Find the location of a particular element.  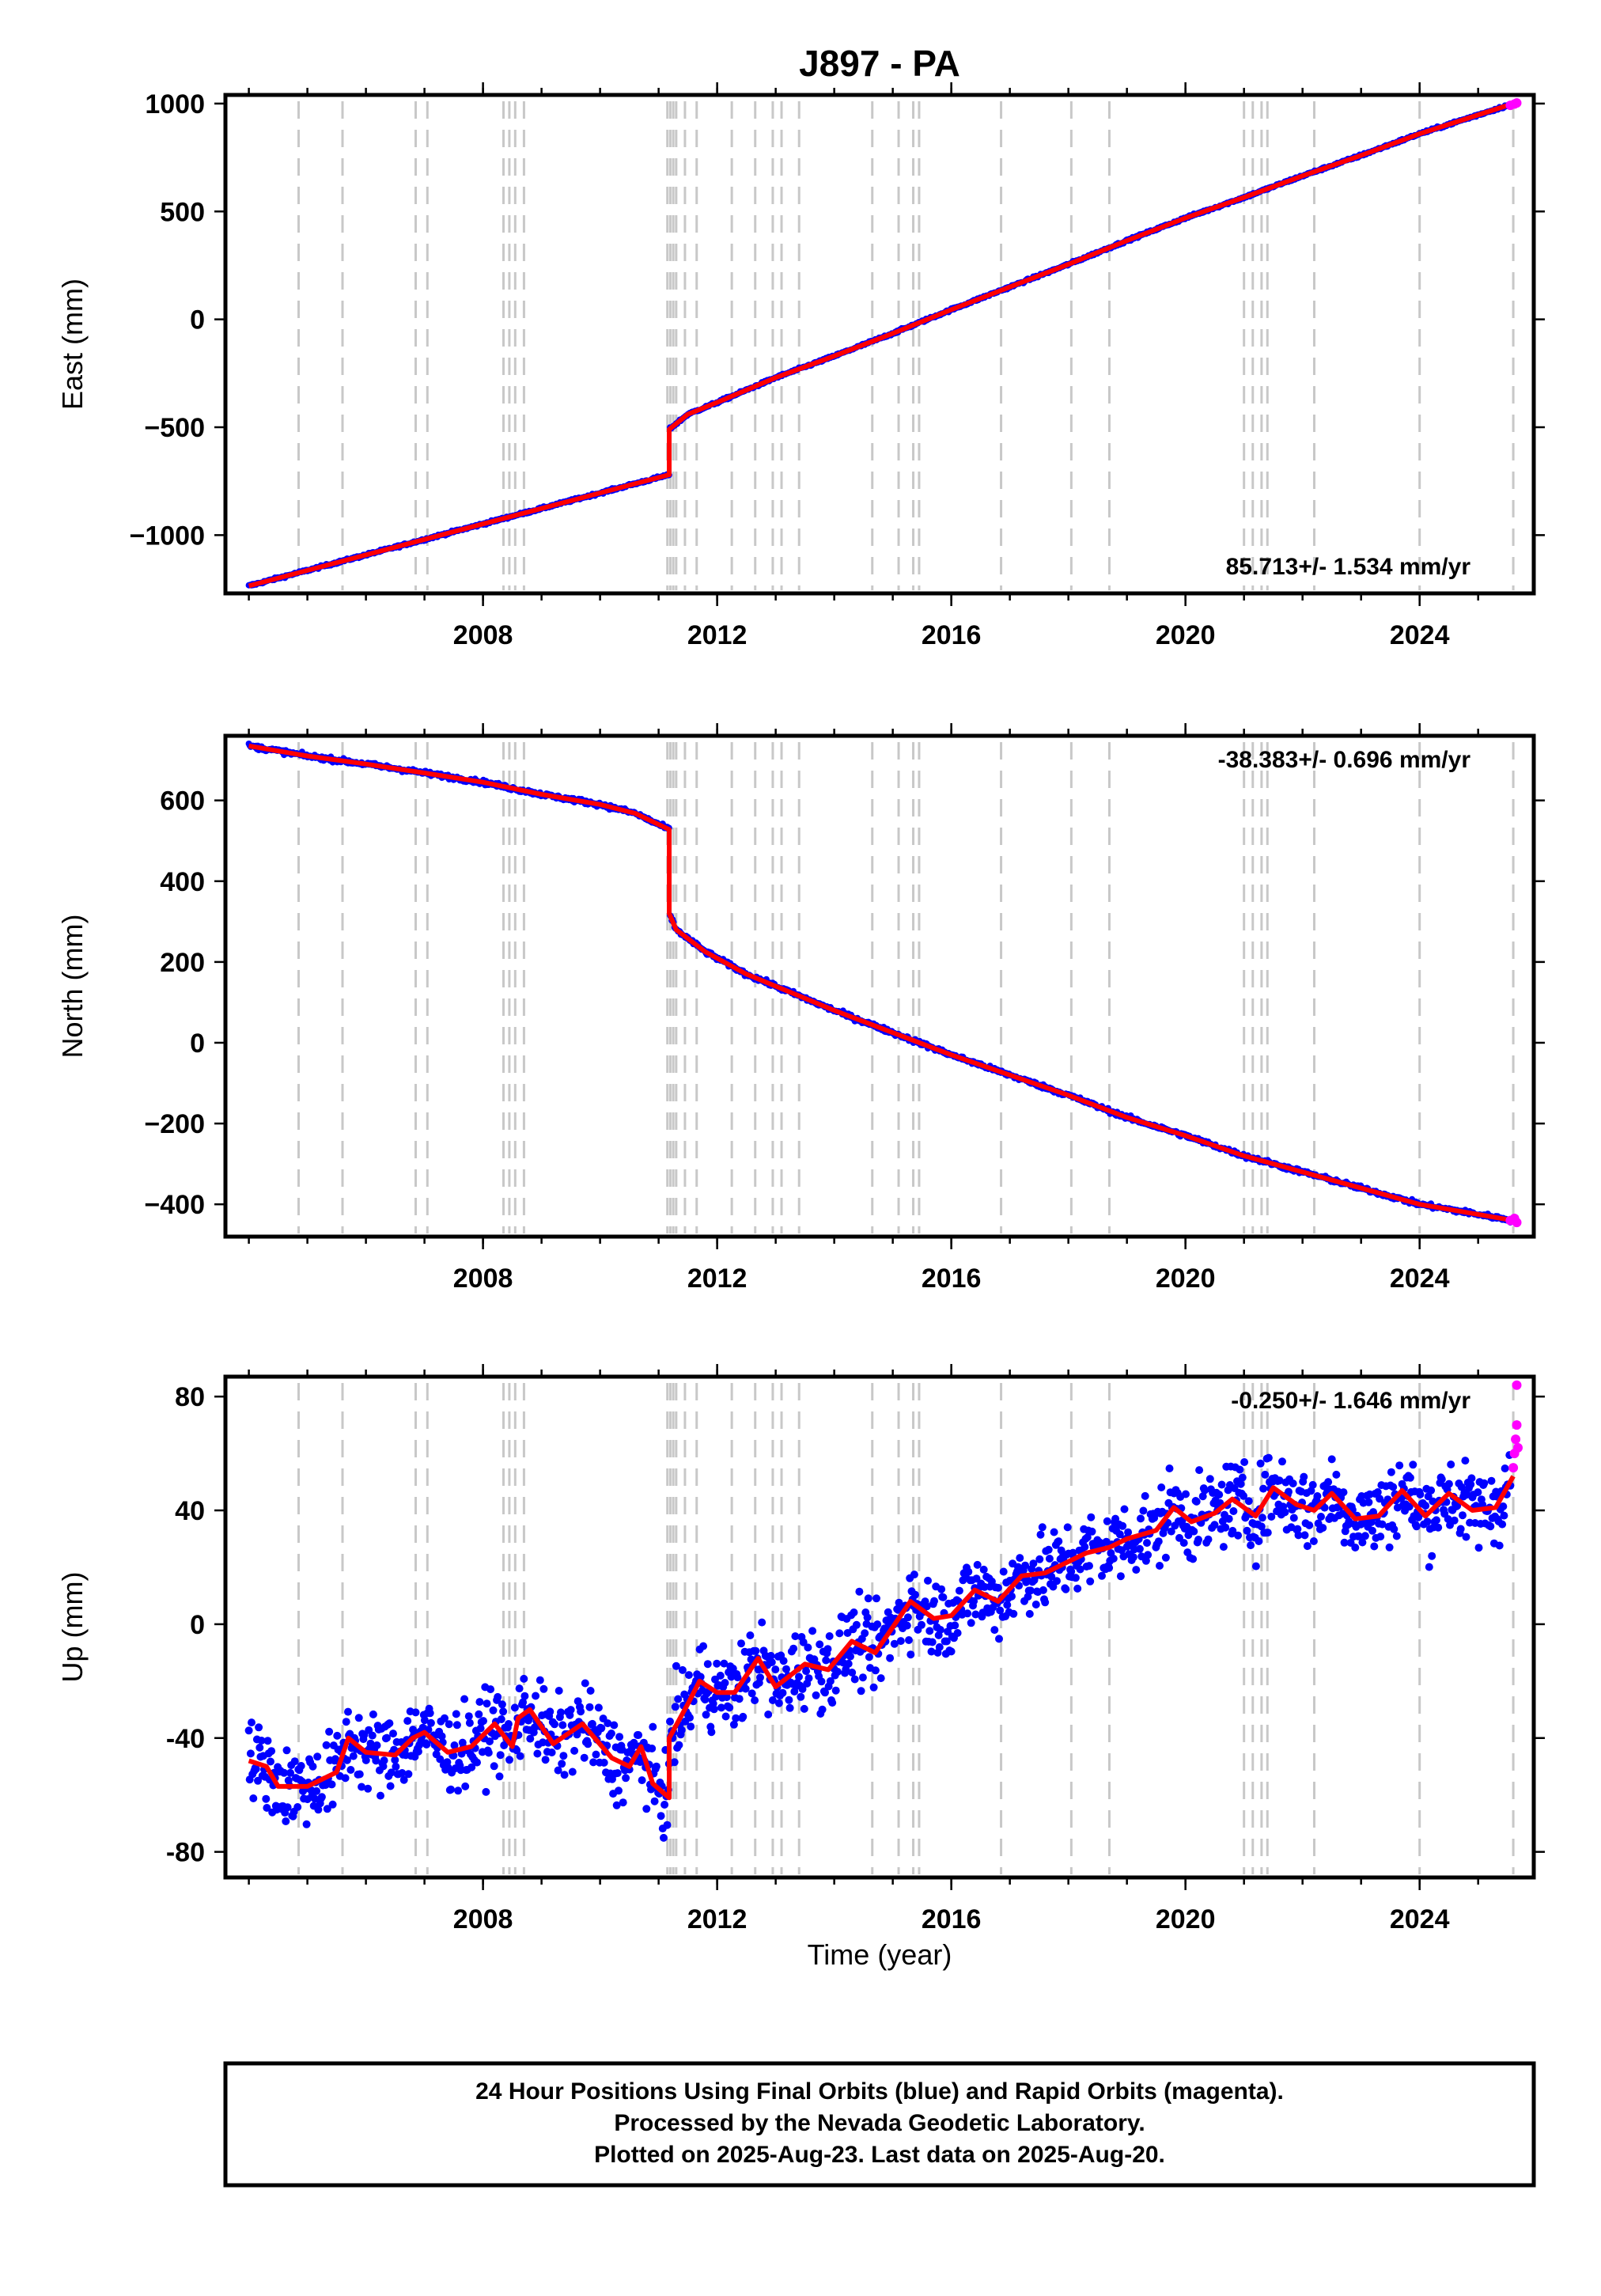

x-tick-label: 2020 is located at coordinates (1186, 1279).